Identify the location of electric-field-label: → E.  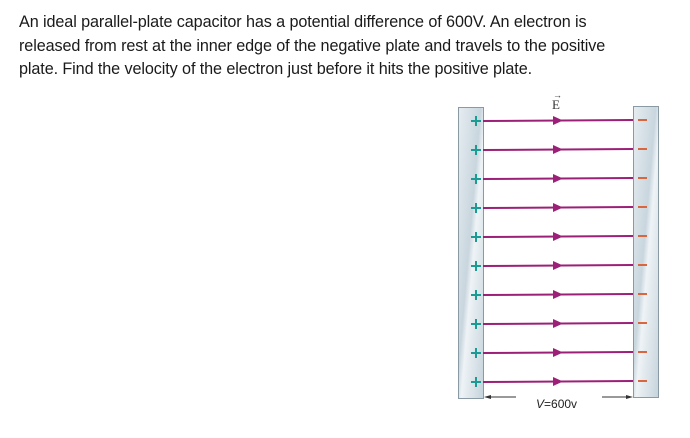
(557, 101).